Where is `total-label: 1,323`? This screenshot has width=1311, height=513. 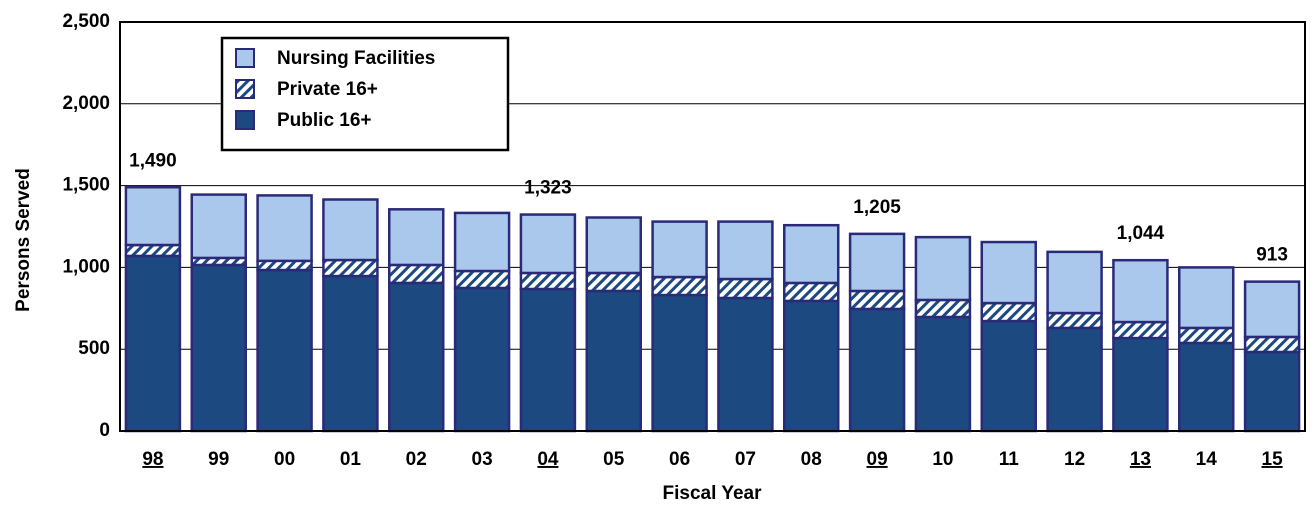 total-label: 1,323 is located at coordinates (548, 188).